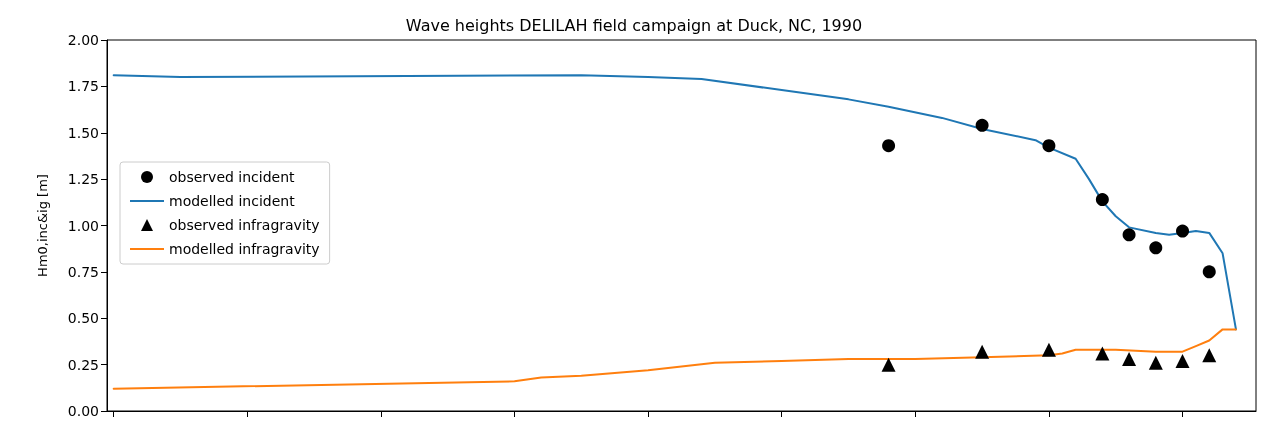 The height and width of the screenshot is (426, 1268). I want to click on y-tick-label: 0.75, so click(83, 271).